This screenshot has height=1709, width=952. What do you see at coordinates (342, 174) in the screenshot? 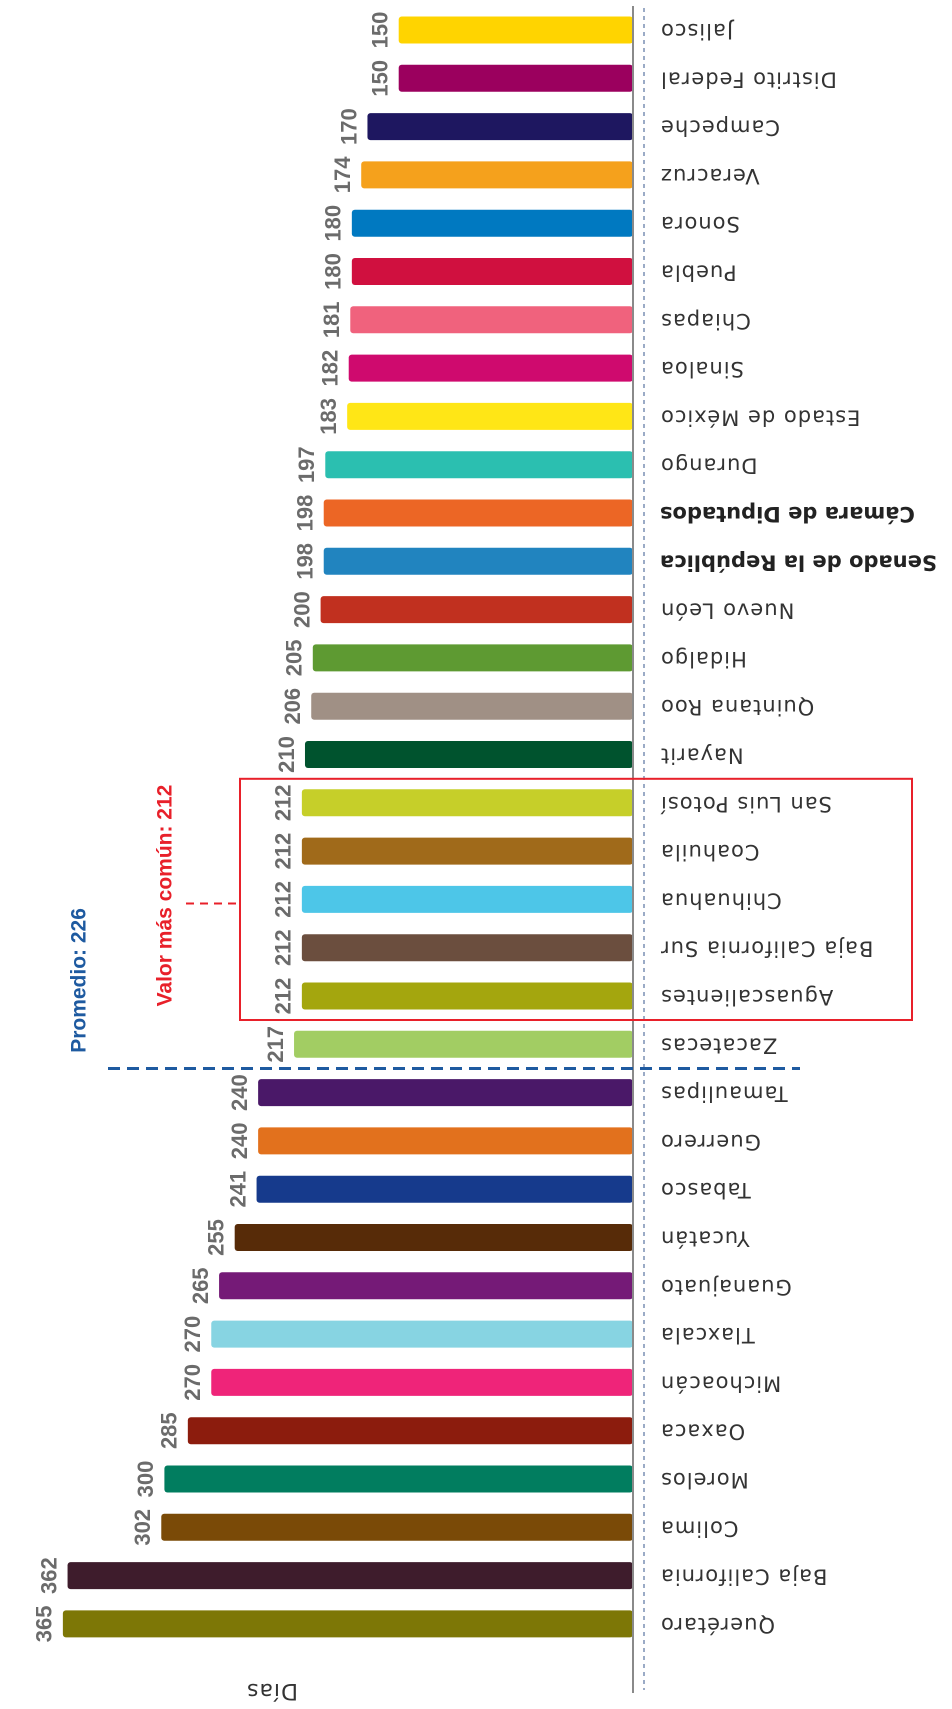
I see `value-label: 174` at bounding box center [342, 174].